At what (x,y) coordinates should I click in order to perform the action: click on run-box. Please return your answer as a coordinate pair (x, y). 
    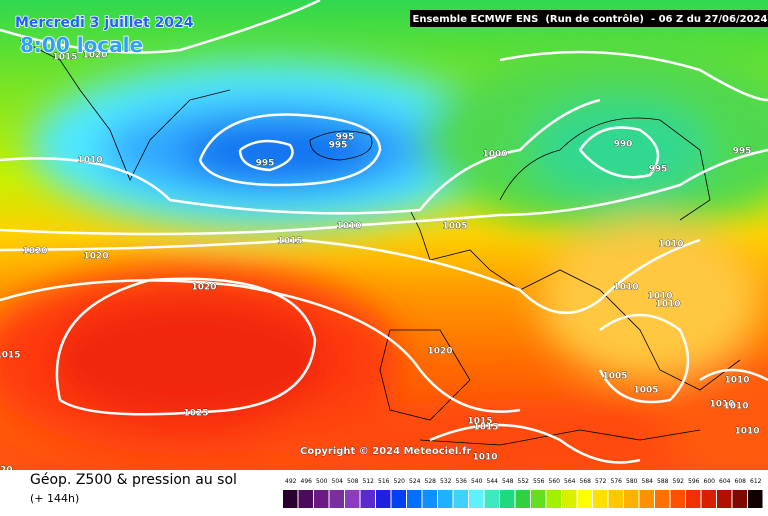
    Looking at the image, I should click on (589, 18).